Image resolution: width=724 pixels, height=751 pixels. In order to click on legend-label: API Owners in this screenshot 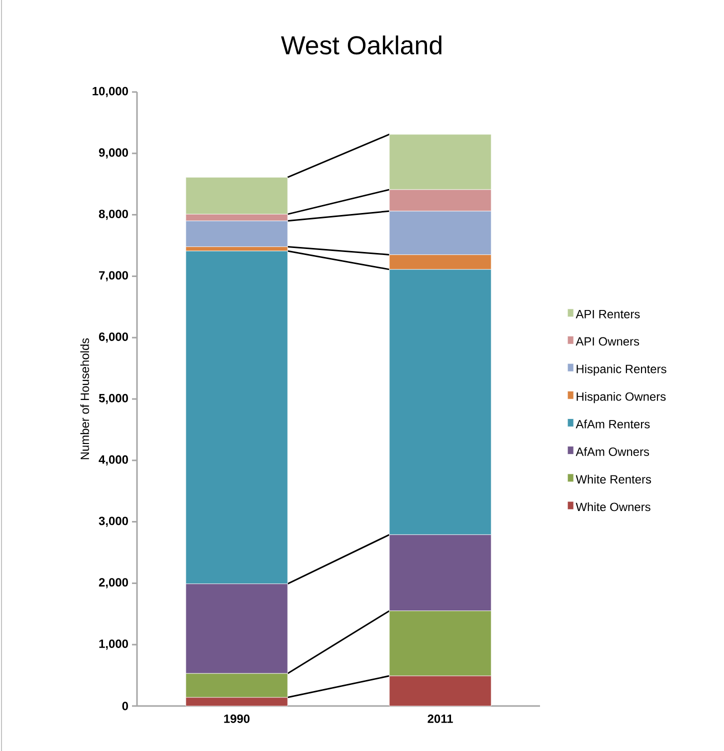, I will do `click(608, 341)`.